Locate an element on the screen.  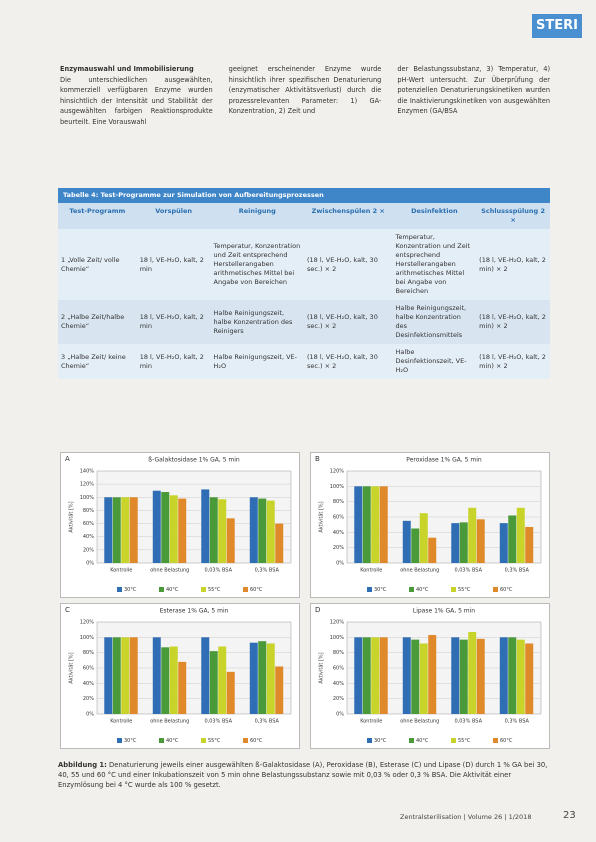
caption-lead: Abbildung 1: is located at coordinates (82, 765).